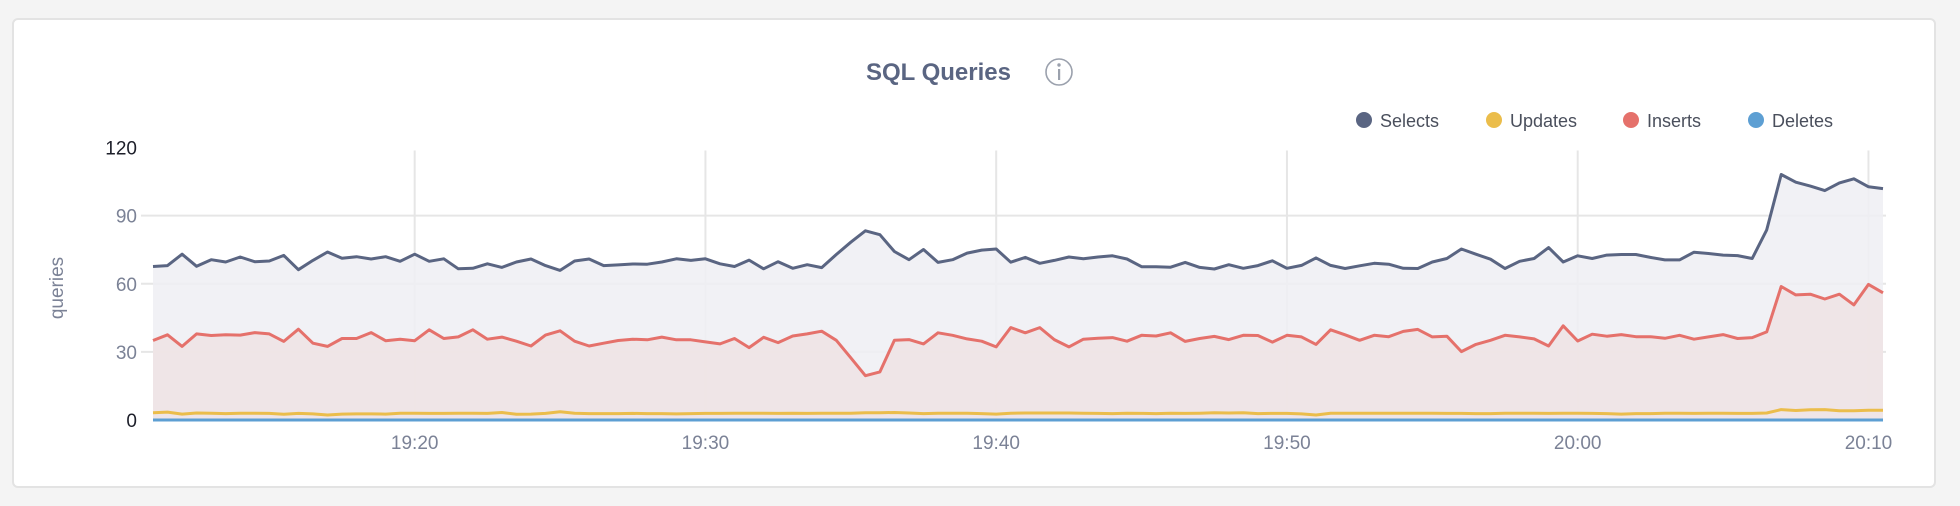 The width and height of the screenshot is (1960, 506). What do you see at coordinates (121, 149) in the screenshot?
I see `y-tick-label: 120` at bounding box center [121, 149].